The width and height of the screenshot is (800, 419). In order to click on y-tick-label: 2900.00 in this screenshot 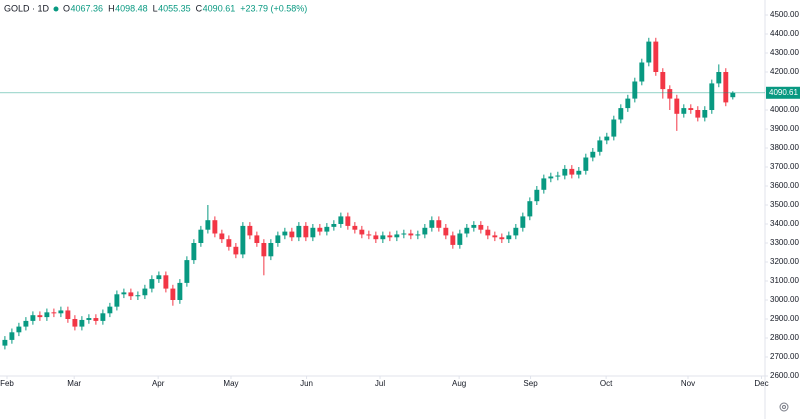, I will do `click(784, 318)`.